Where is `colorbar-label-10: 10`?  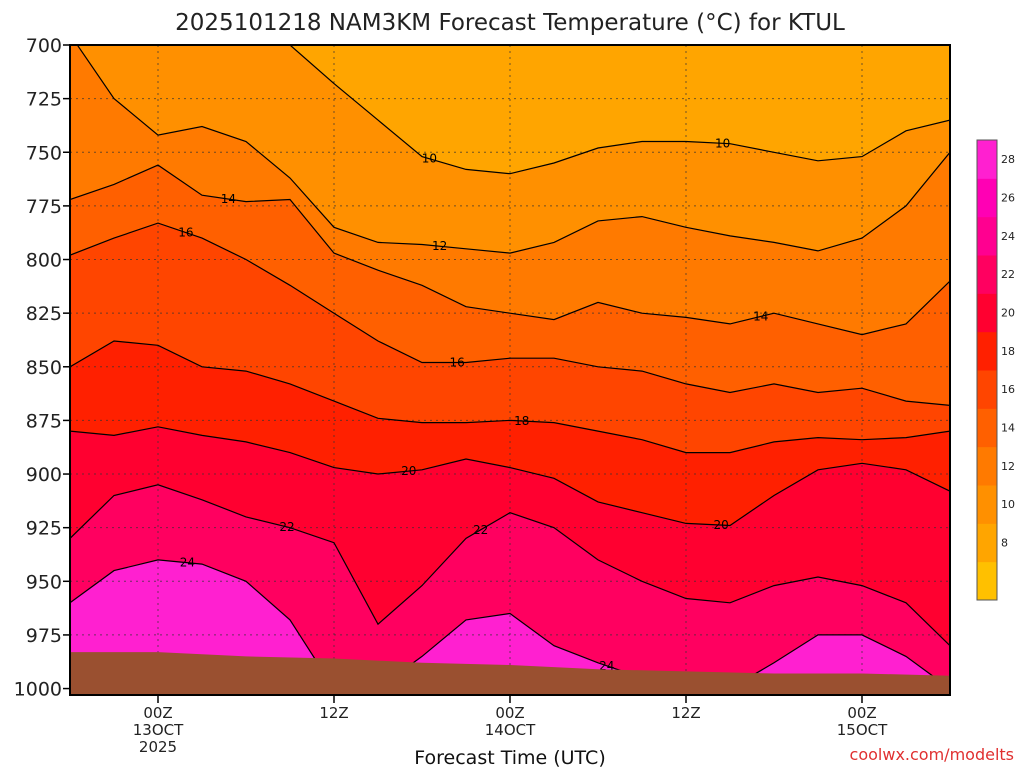
colorbar-label-10: 10 is located at coordinates (1008, 504).